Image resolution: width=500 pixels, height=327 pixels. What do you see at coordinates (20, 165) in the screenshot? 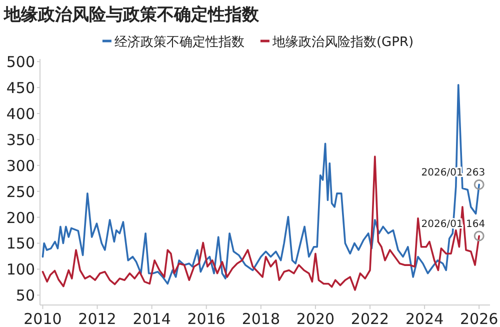
I see `y-tick-label: 300` at bounding box center [20, 165].